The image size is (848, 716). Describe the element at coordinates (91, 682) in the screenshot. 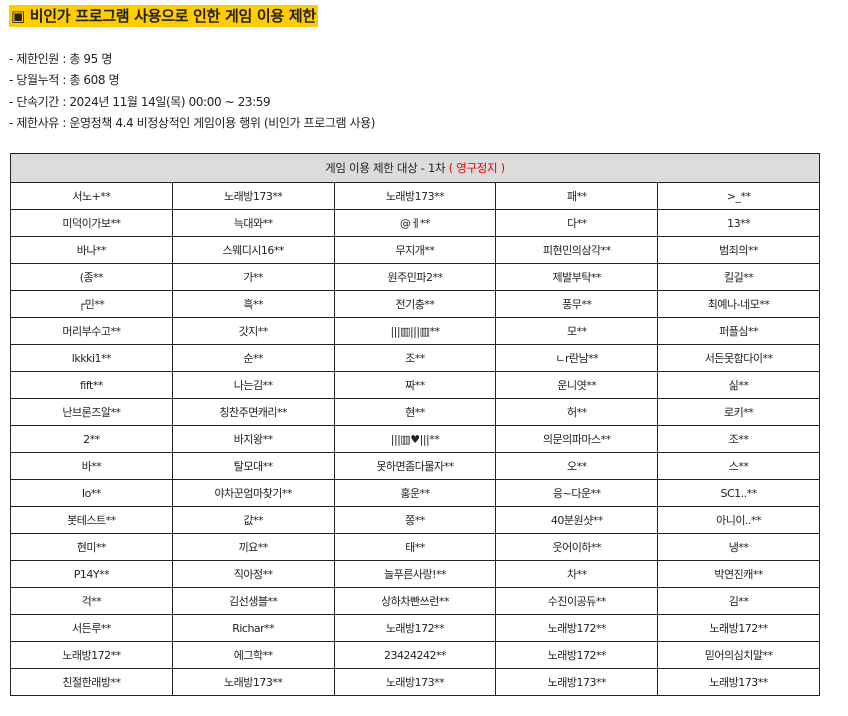

I see `user-cell: 친절한래방**` at that location.